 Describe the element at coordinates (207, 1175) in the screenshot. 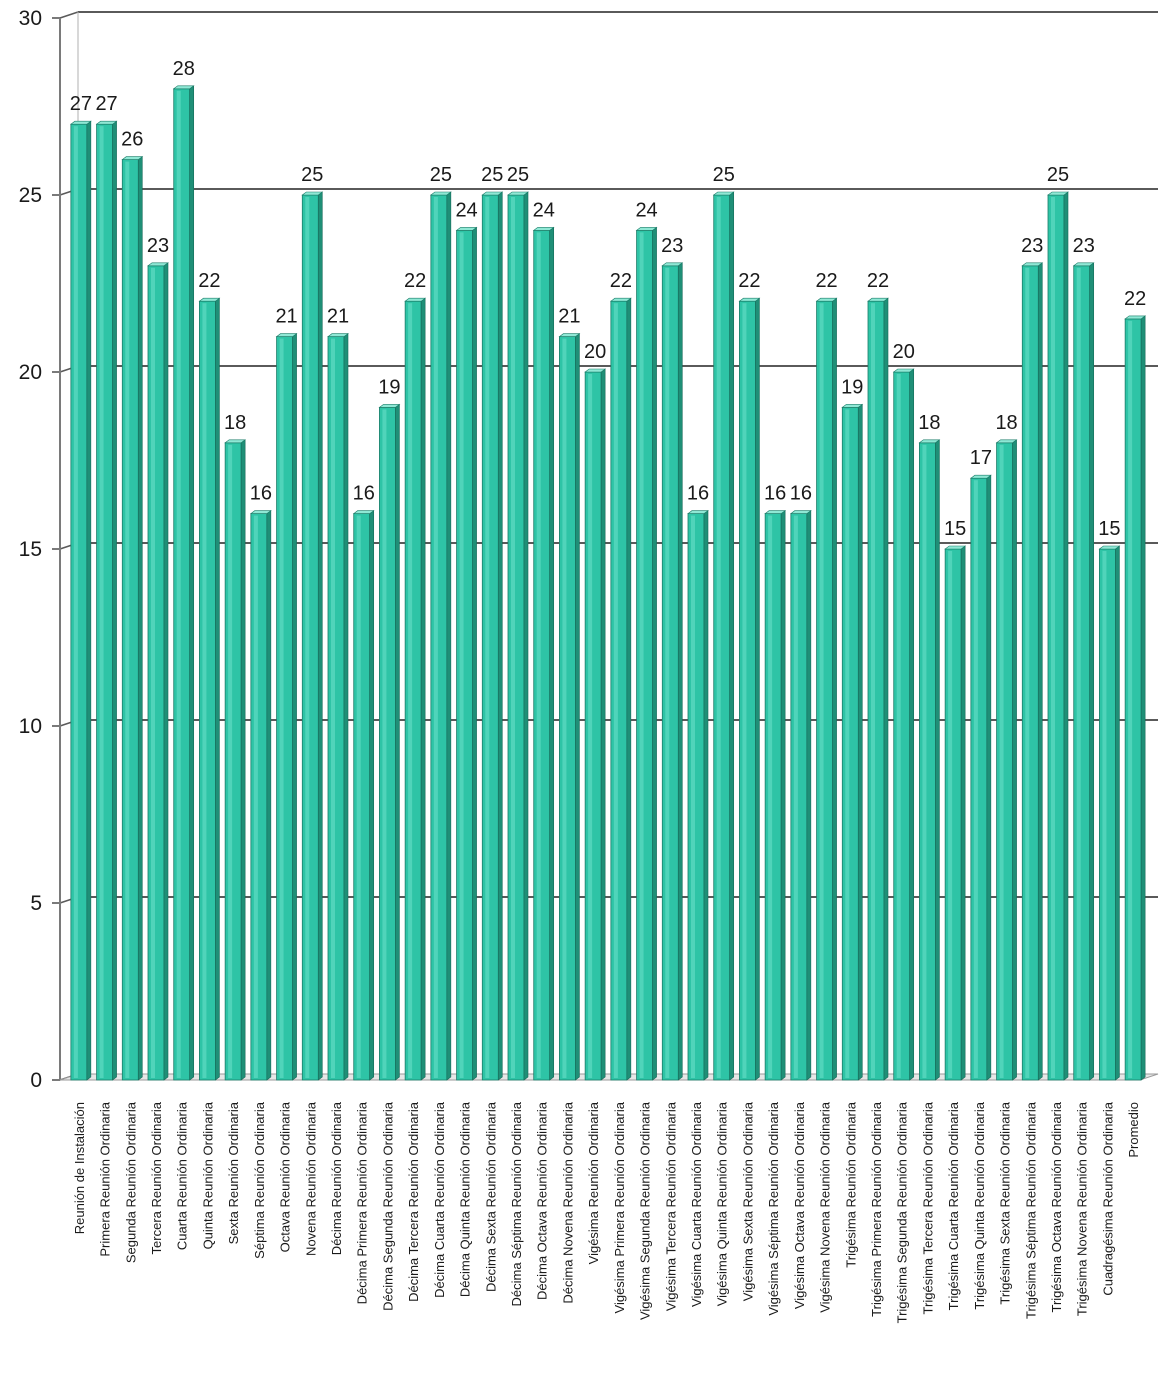

I see `x-tick-label: Quinta Reunión Ordinaria` at that location.